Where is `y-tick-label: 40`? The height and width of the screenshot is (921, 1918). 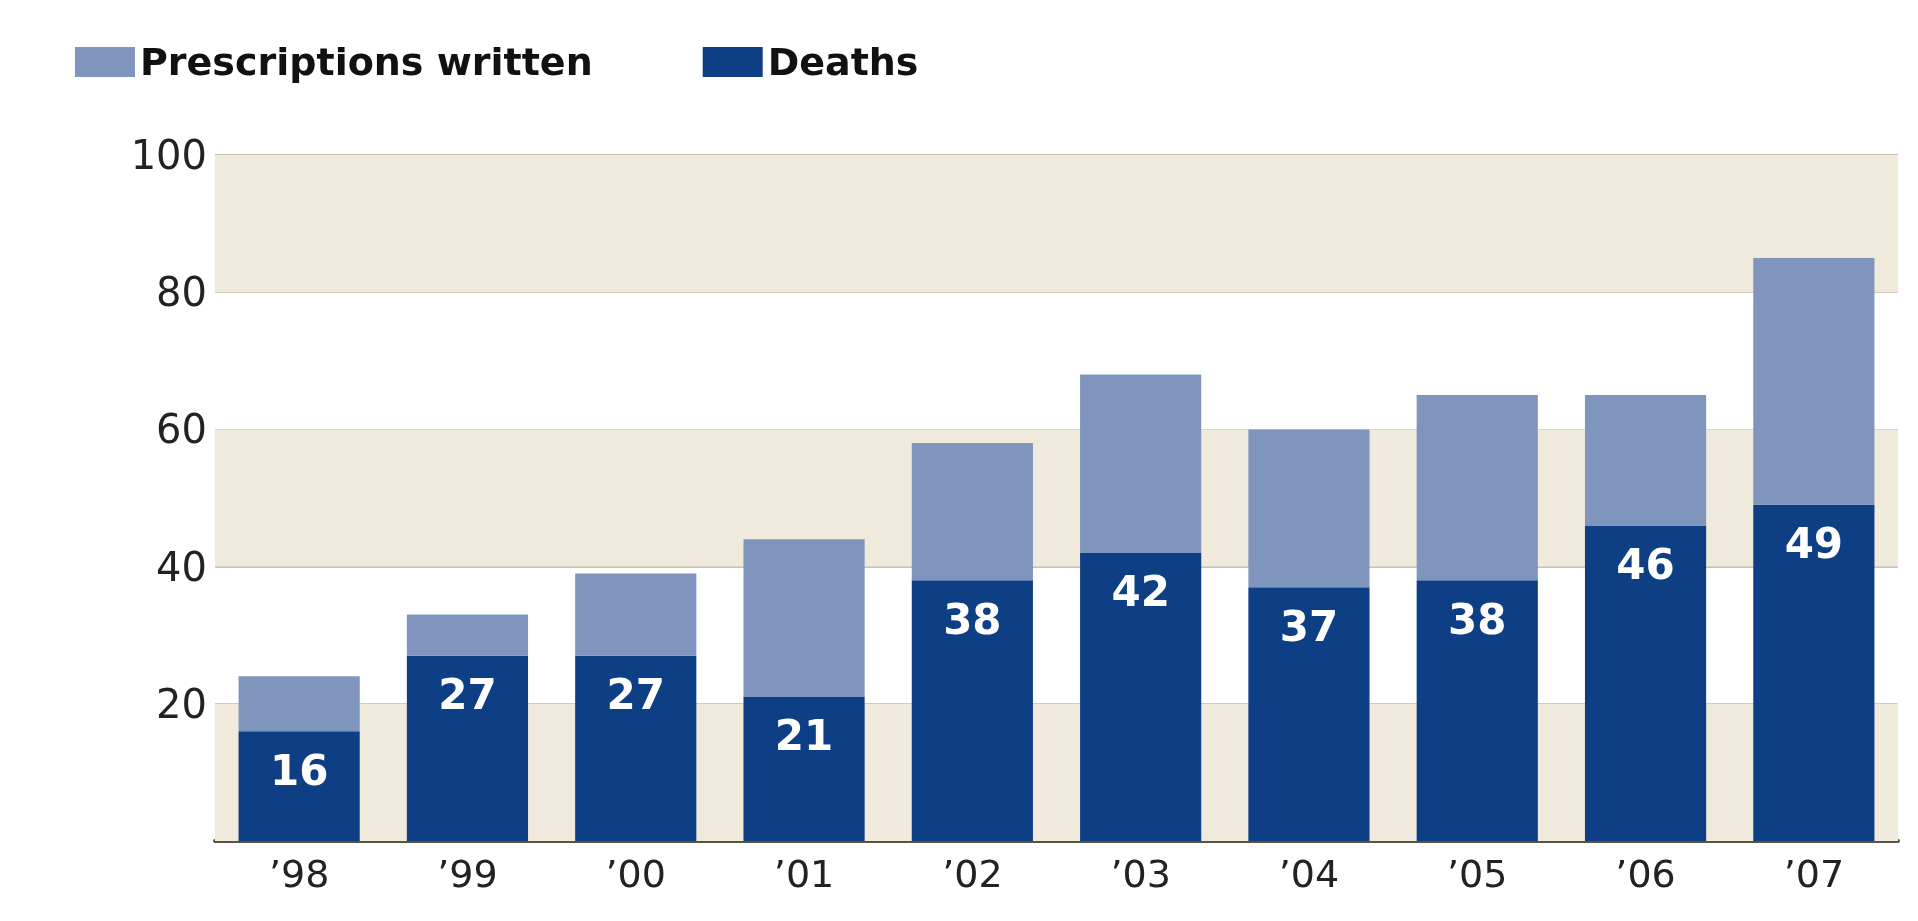
y-tick-label: 40 is located at coordinates (181, 566).